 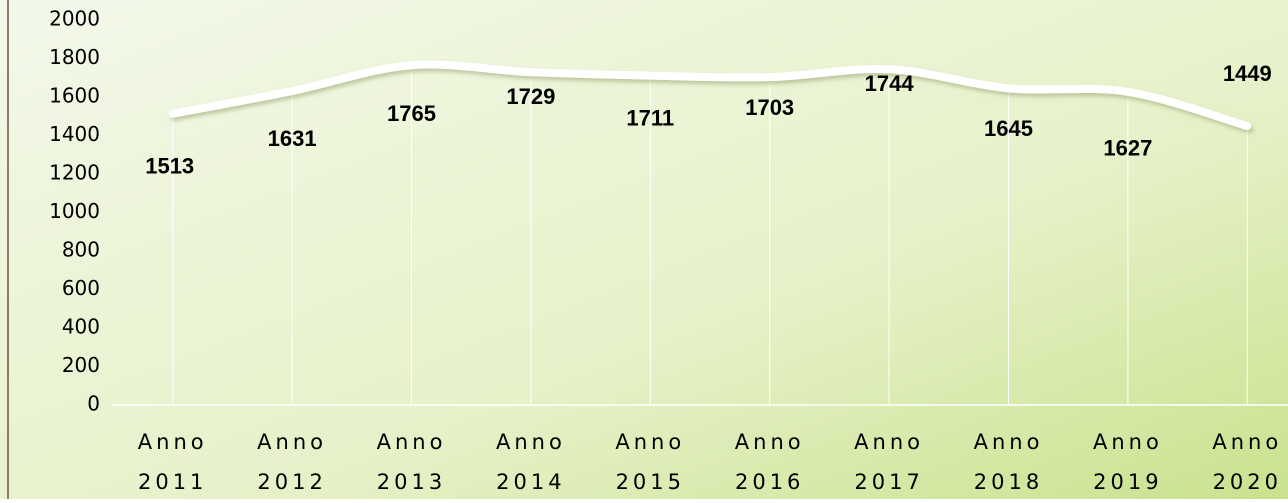 What do you see at coordinates (411, 113) in the screenshot?
I see `data-label: 1765` at bounding box center [411, 113].